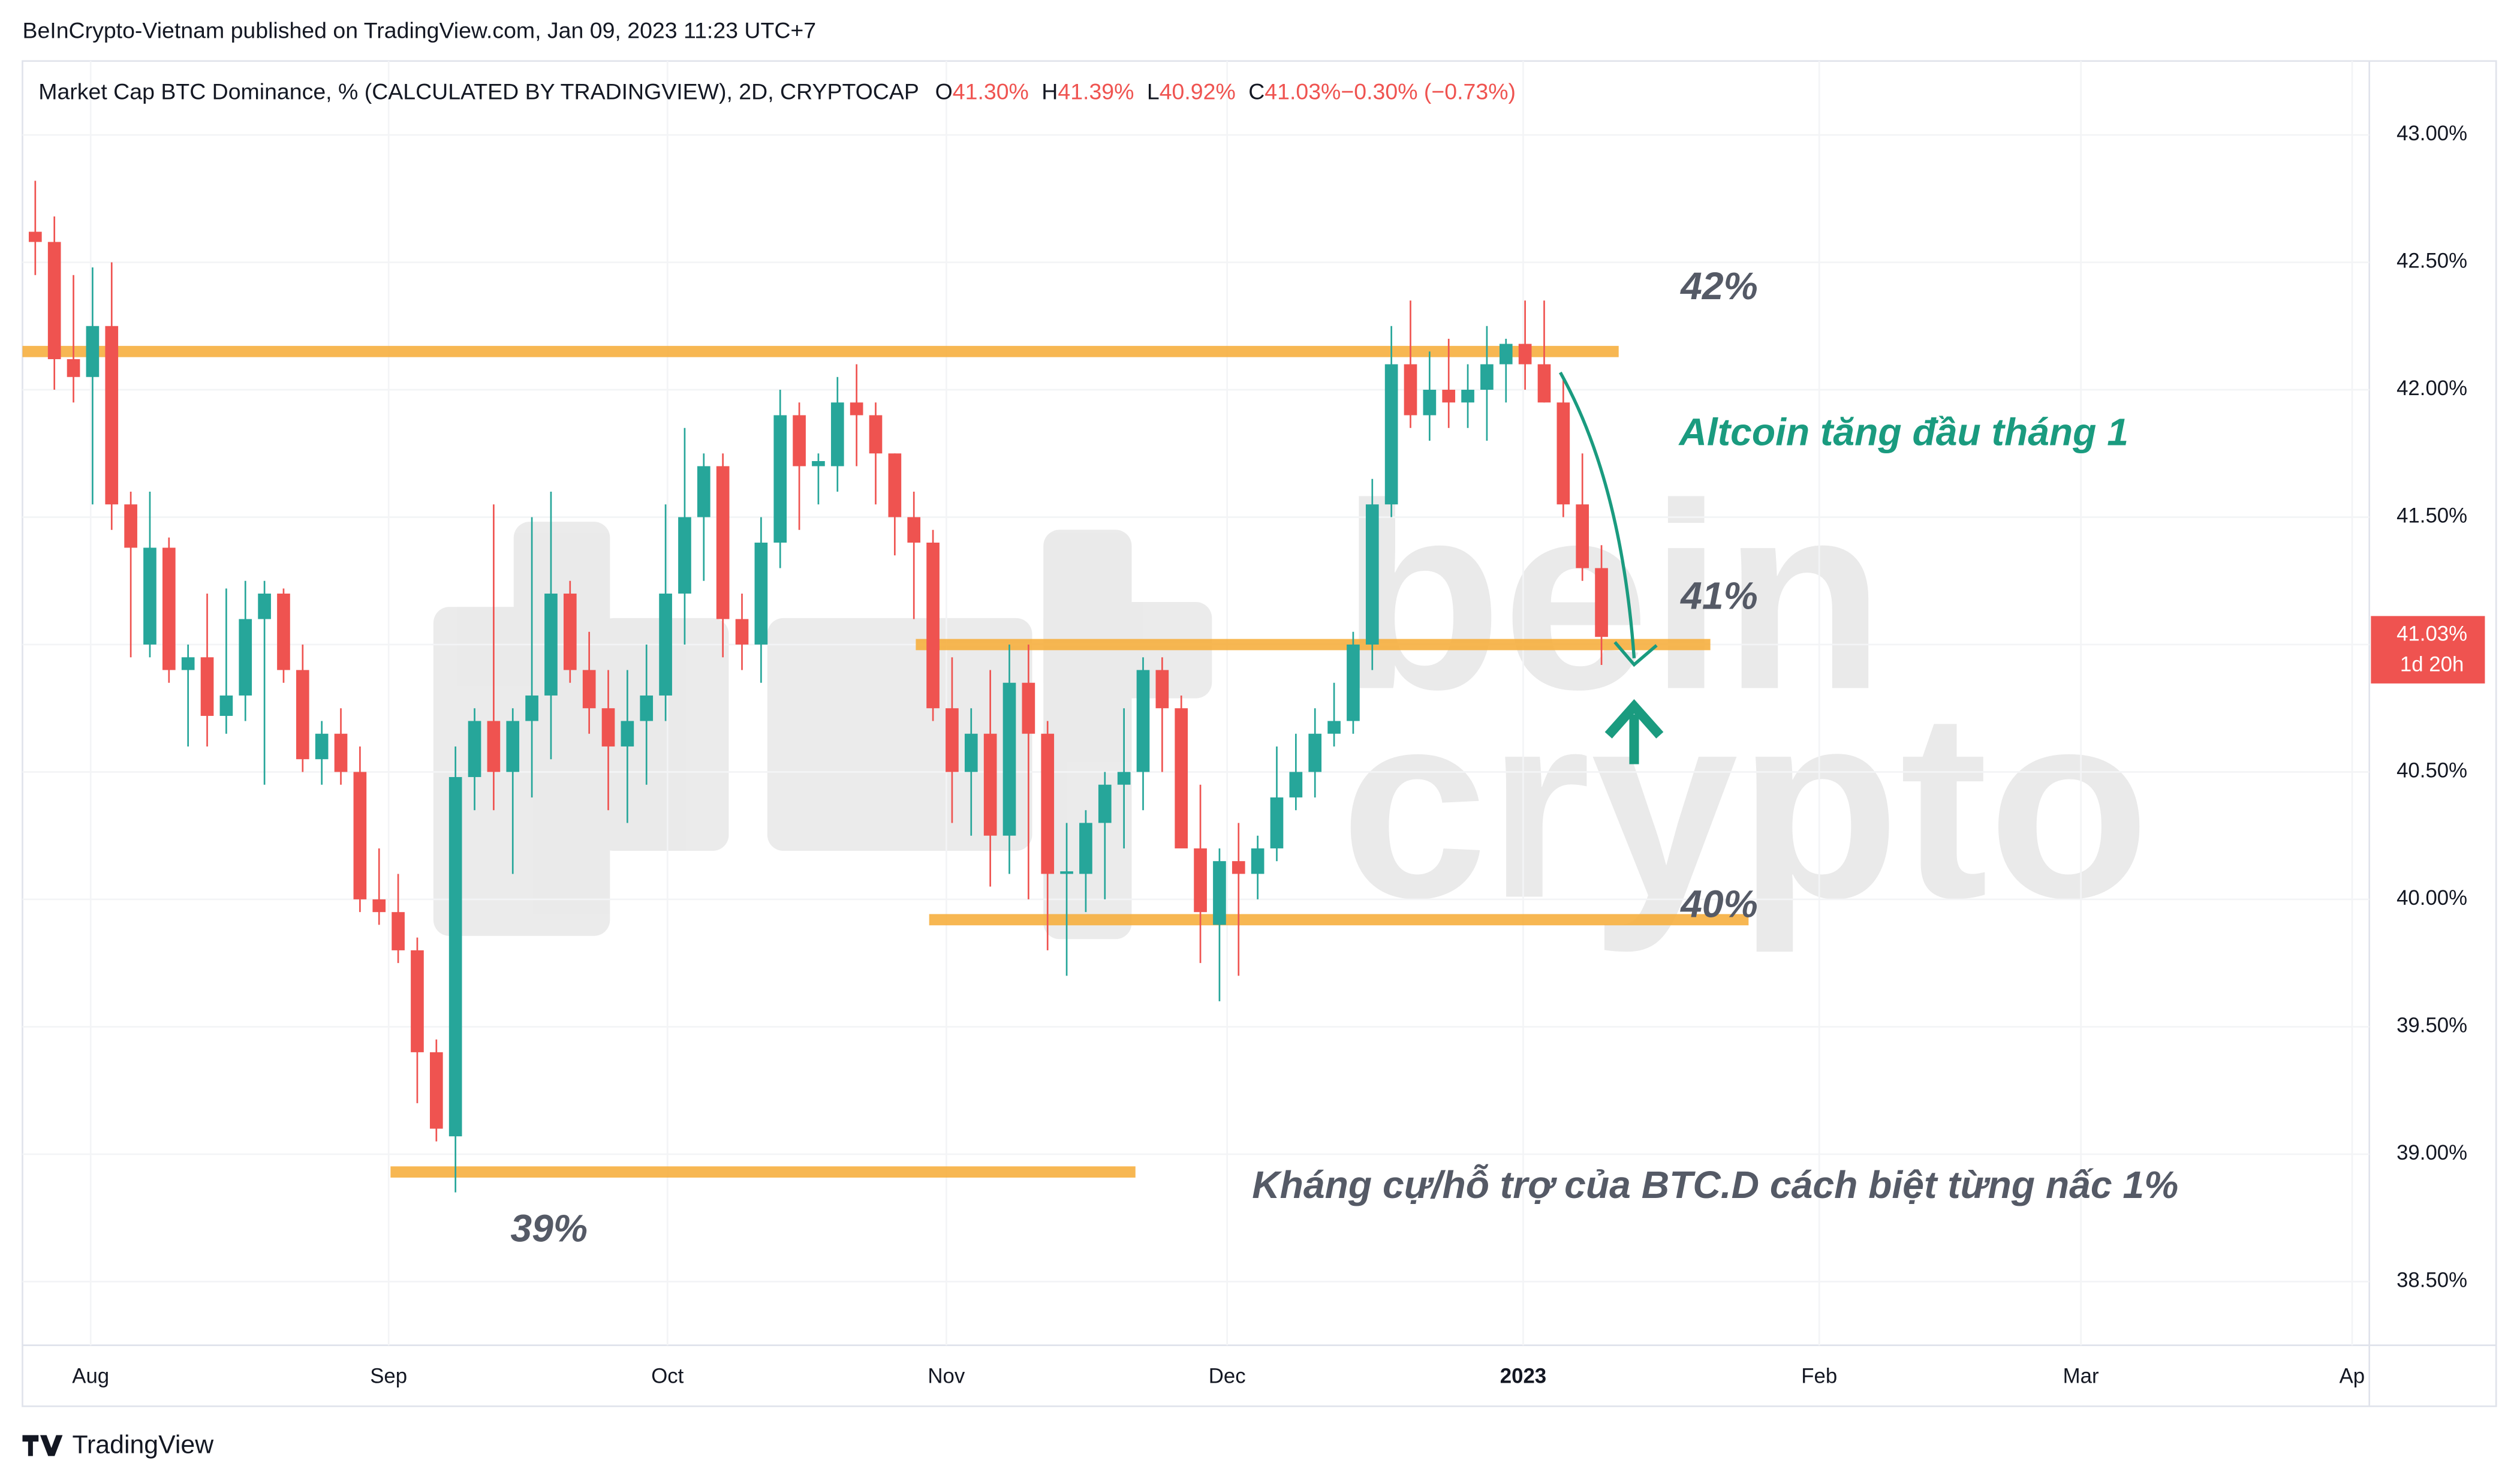  I want to click on y-tick-label: 42.50%, so click(2431, 261).